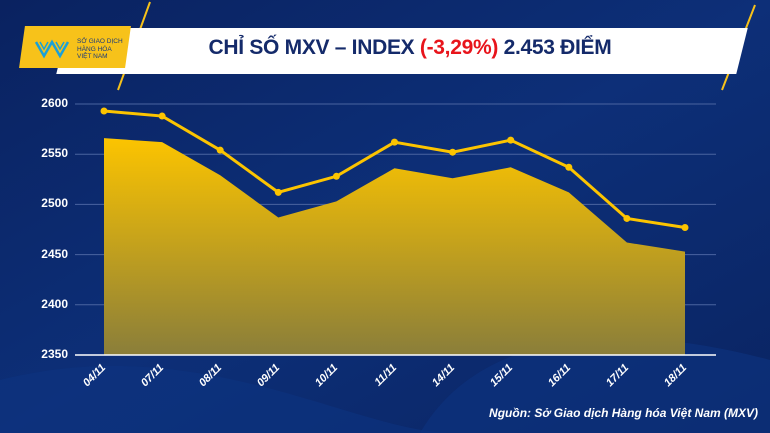  What do you see at coordinates (314, 47) in the screenshot?
I see `title-prefix: CHỈ SỐ MXV – INDEX` at bounding box center [314, 47].